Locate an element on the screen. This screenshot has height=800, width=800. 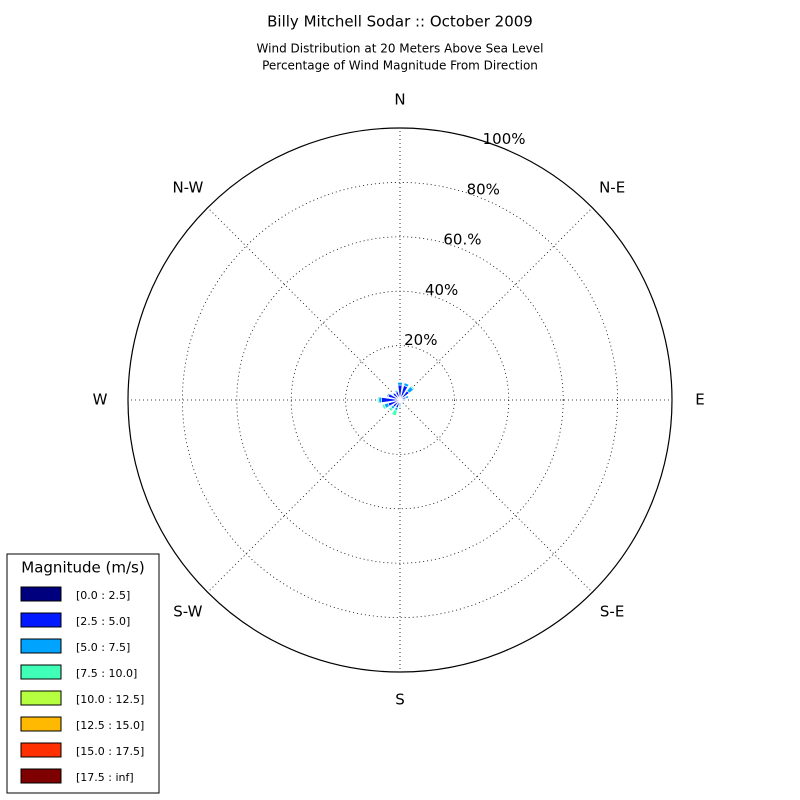
legend-label: [15.0 : 17.5] is located at coordinates (110, 751).